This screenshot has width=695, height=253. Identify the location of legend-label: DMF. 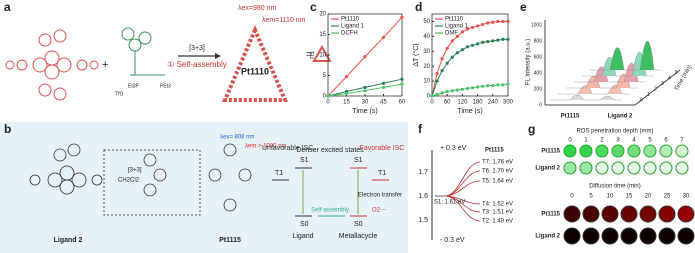
(451, 34).